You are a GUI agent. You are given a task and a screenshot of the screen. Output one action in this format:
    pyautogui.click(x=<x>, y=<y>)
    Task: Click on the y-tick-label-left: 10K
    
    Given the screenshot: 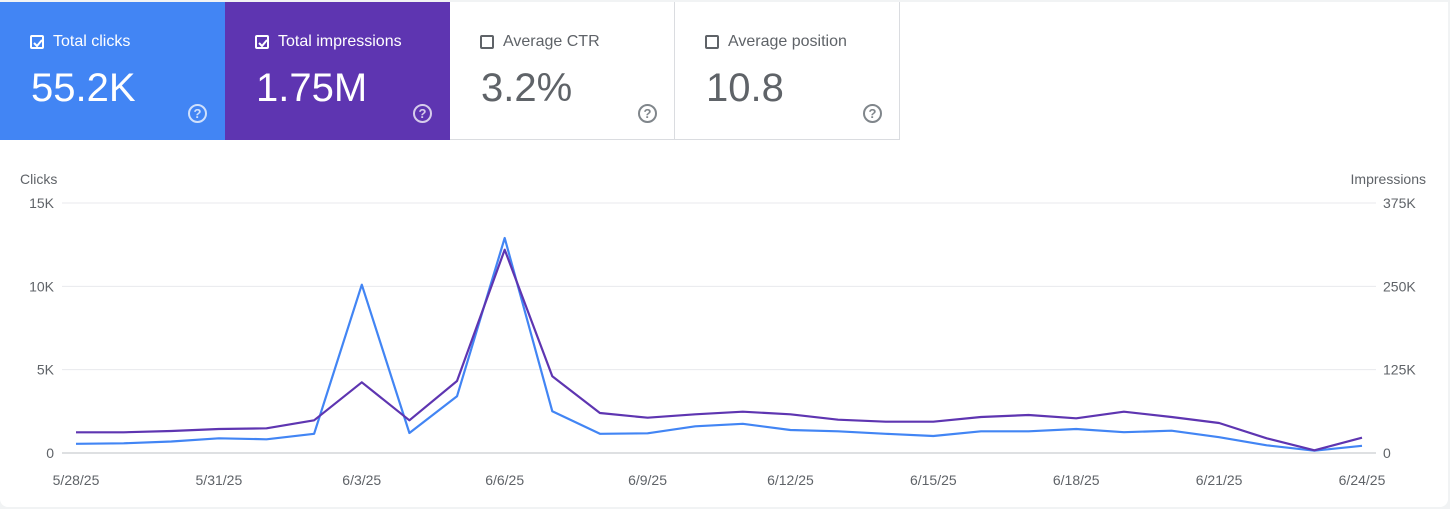 What is the action you would take?
    pyautogui.click(x=42, y=286)
    